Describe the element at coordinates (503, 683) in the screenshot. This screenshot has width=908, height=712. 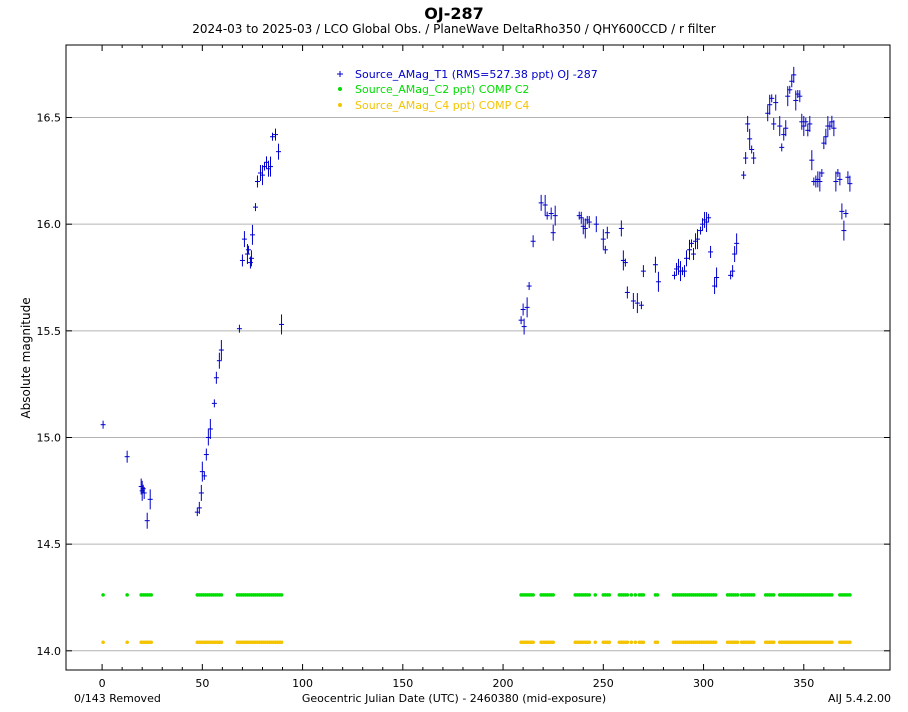
I see `x-tick-label: 200` at that location.